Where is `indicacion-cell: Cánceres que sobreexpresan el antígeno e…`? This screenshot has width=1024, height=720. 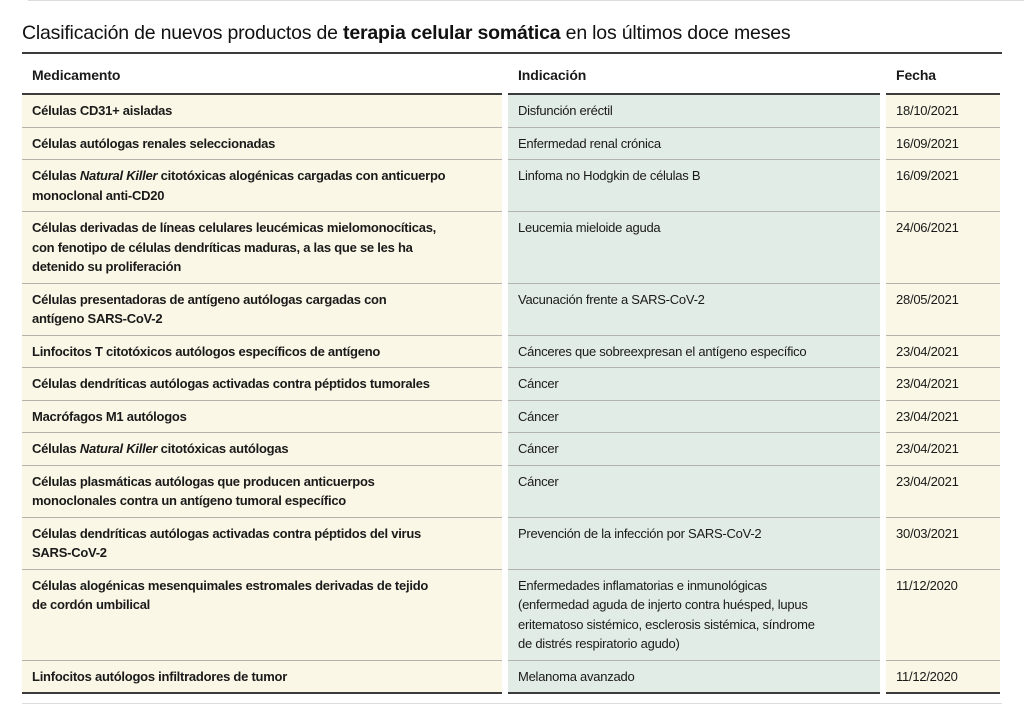
indicacion-cell: Cánceres que sobreexpresan el antígeno e… is located at coordinates (694, 350).